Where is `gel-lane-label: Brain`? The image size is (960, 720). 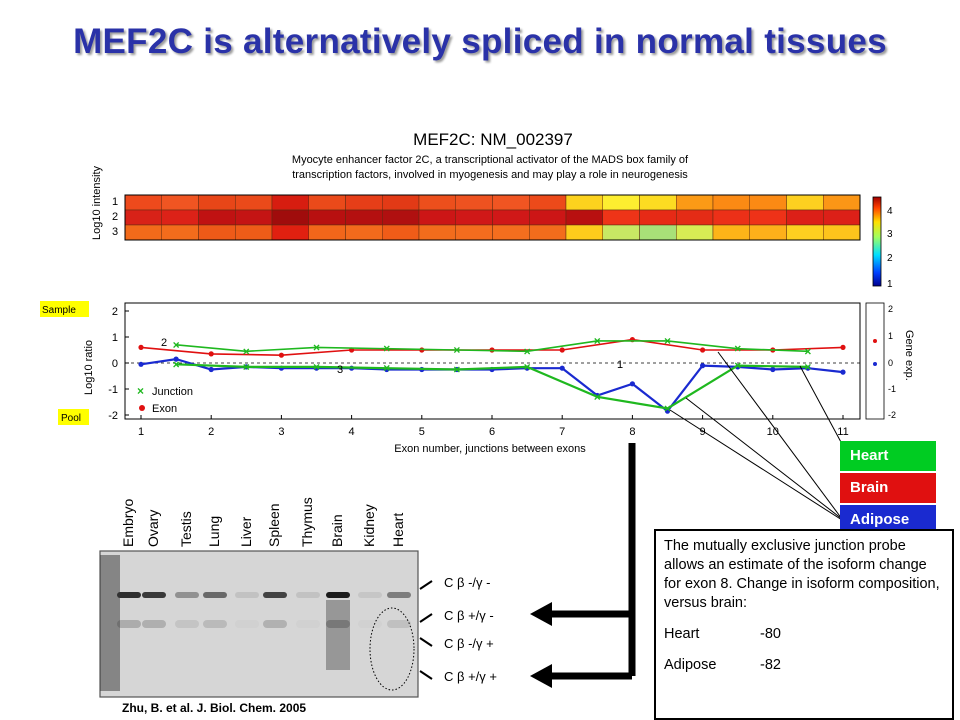 gel-lane-label: Brain is located at coordinates (337, 530).